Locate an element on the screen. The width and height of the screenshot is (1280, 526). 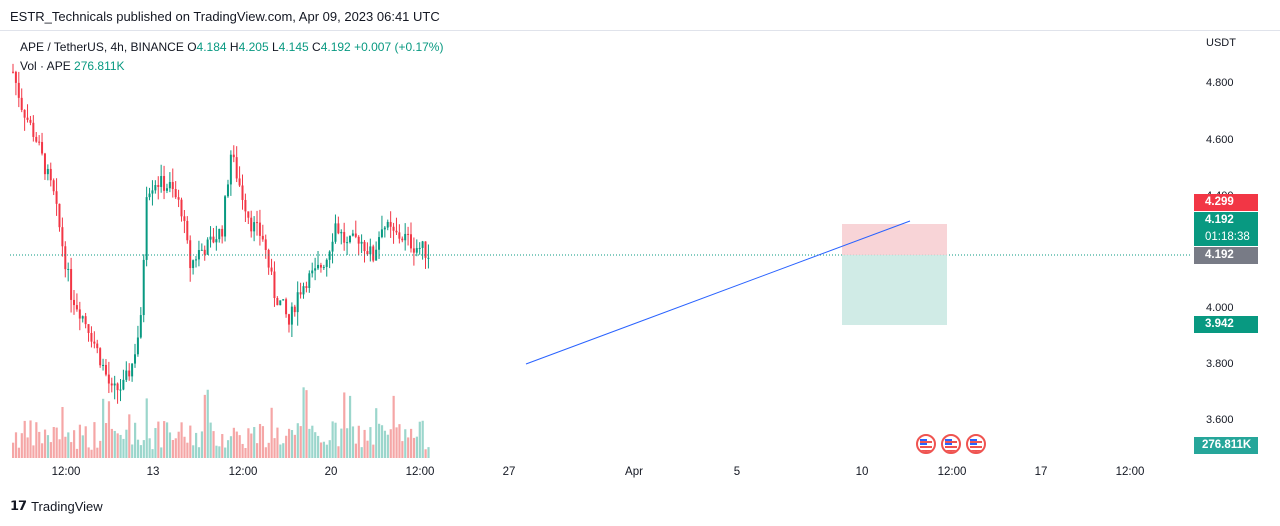
legend-volume-label: Vol · APE is located at coordinates (45, 66).